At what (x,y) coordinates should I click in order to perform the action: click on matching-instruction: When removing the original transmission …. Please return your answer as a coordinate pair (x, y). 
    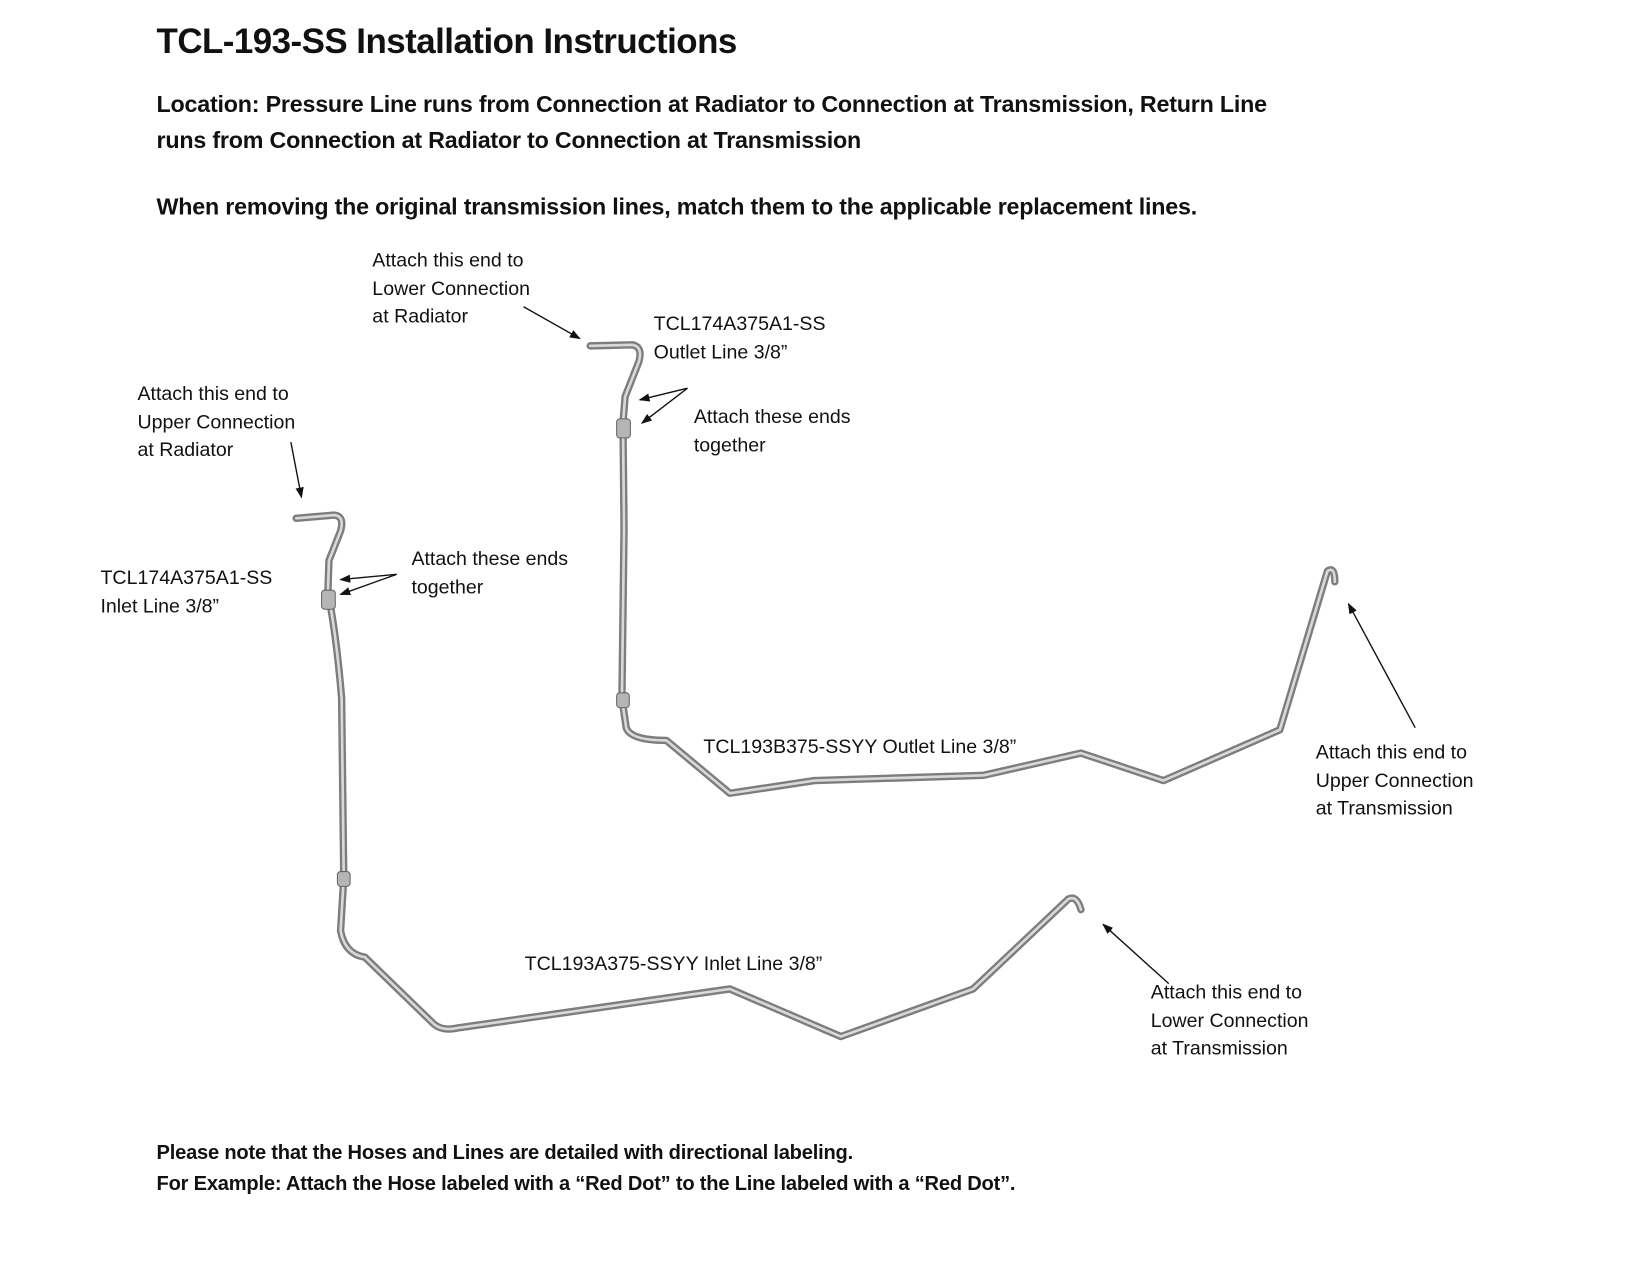
    Looking at the image, I should click on (677, 207).